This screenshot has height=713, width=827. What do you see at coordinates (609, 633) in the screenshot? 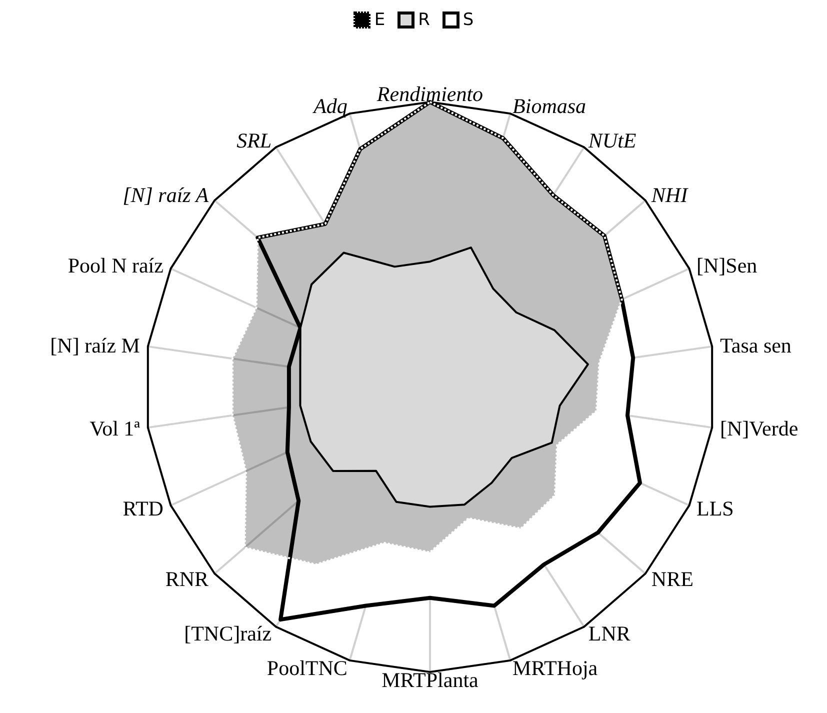
I see `spoke-label: LNR` at bounding box center [609, 633].